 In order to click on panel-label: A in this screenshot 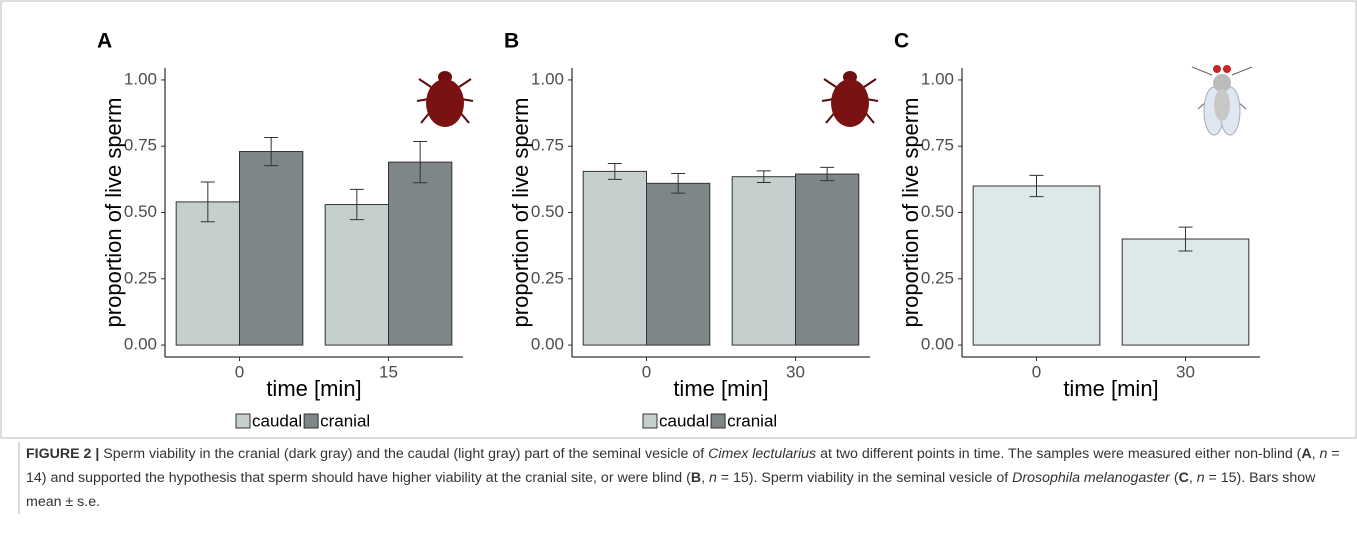, I will do `click(104, 41)`.